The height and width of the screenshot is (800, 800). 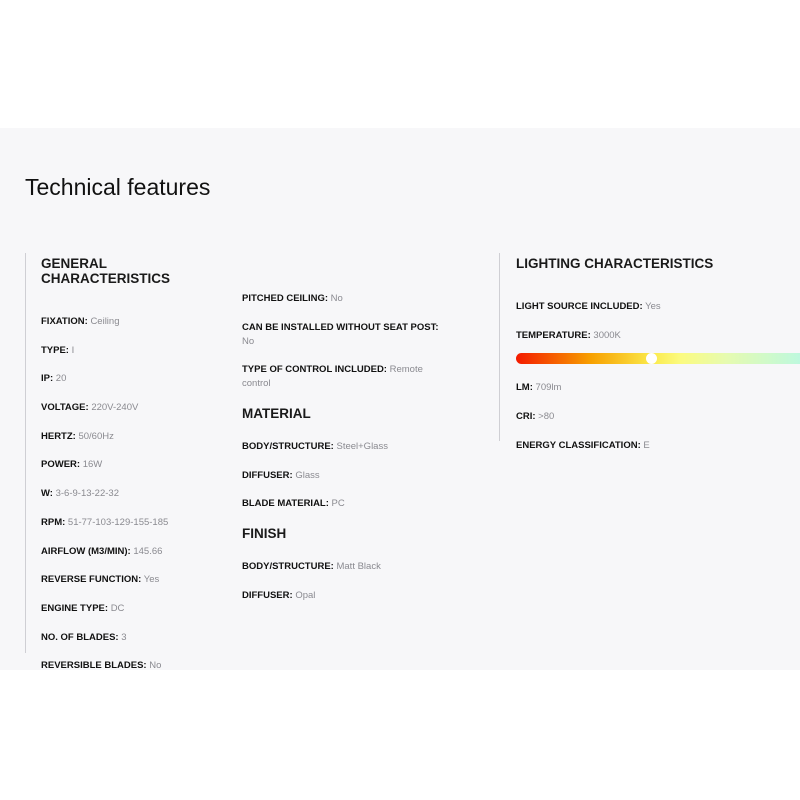 What do you see at coordinates (658, 446) in the screenshot?
I see `spec-item: ENERGY CLASSIFICATION: E` at bounding box center [658, 446].